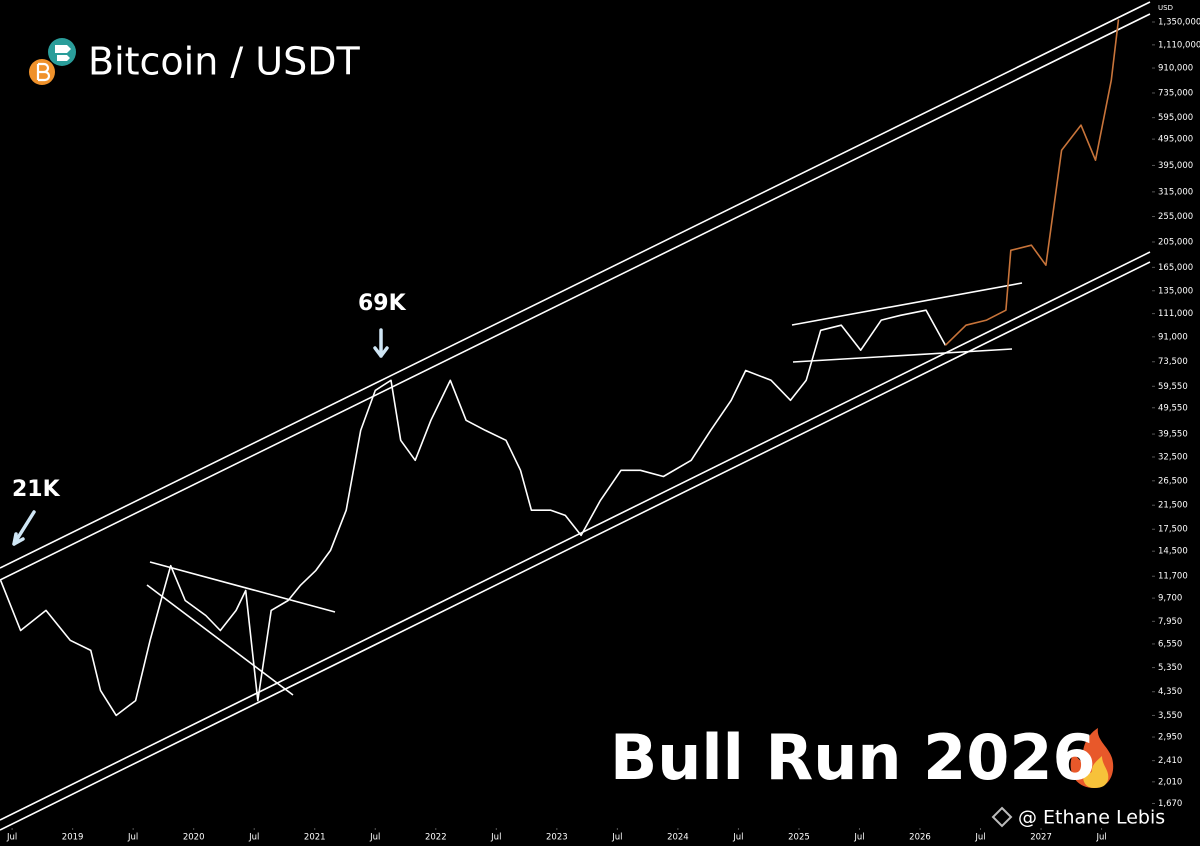 This screenshot has height=846, width=1200. I want to click on y-tick-label: 1,670, so click(1170, 804).